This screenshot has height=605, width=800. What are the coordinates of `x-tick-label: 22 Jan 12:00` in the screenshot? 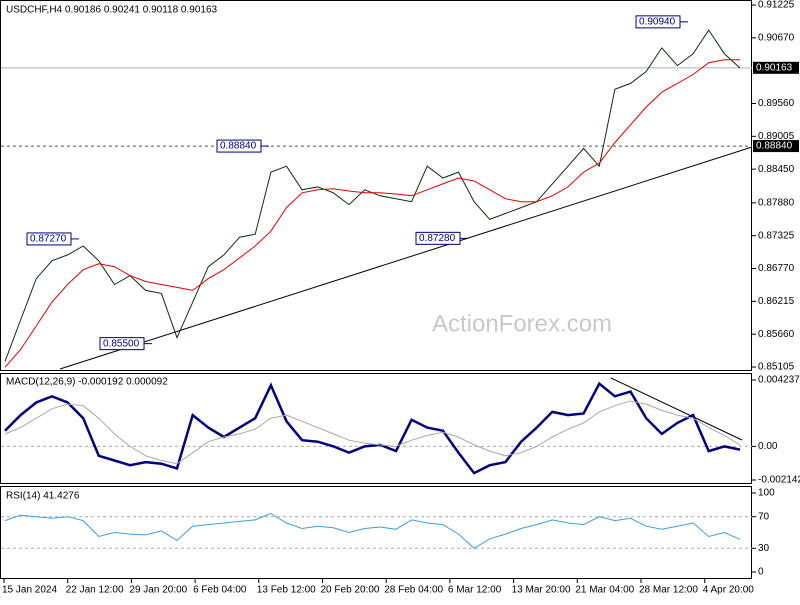 It's located at (95, 590).